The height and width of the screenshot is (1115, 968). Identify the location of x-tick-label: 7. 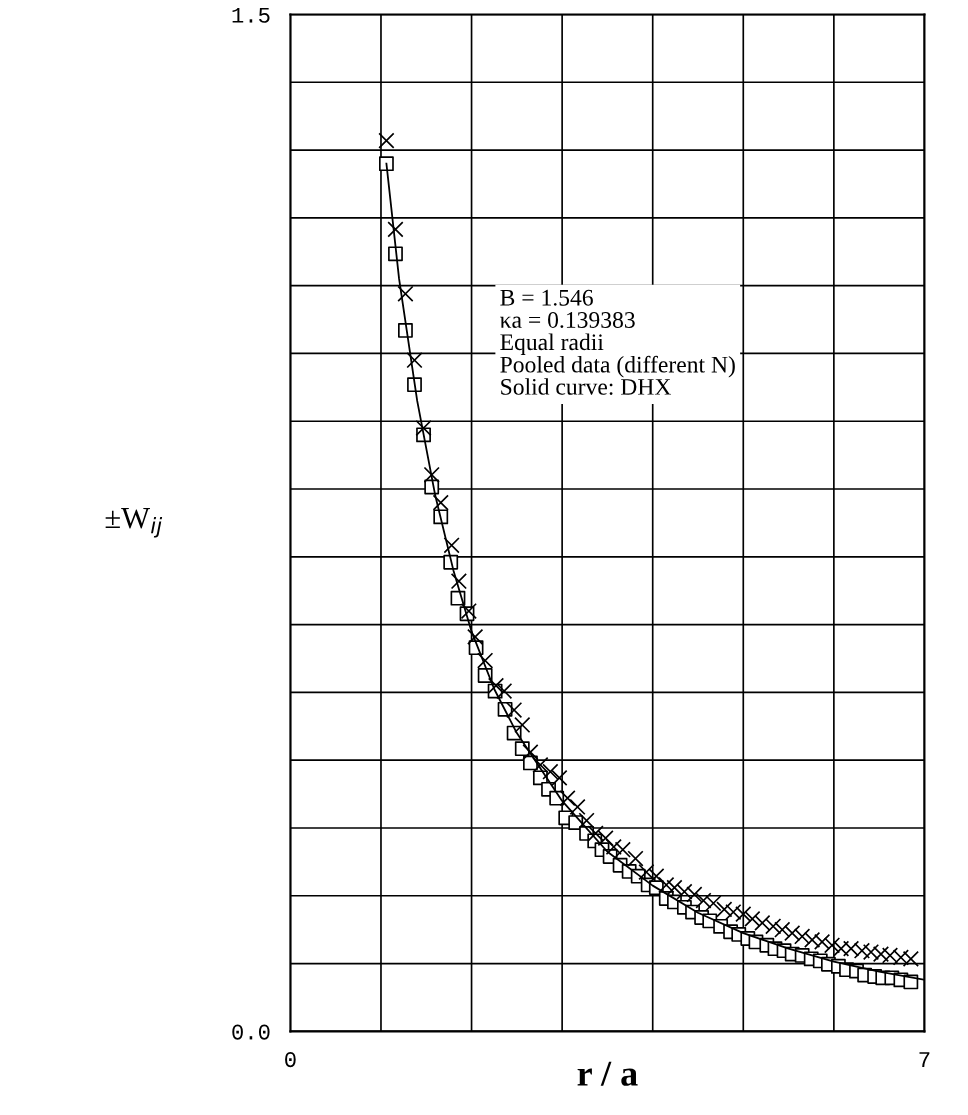
(924, 1059).